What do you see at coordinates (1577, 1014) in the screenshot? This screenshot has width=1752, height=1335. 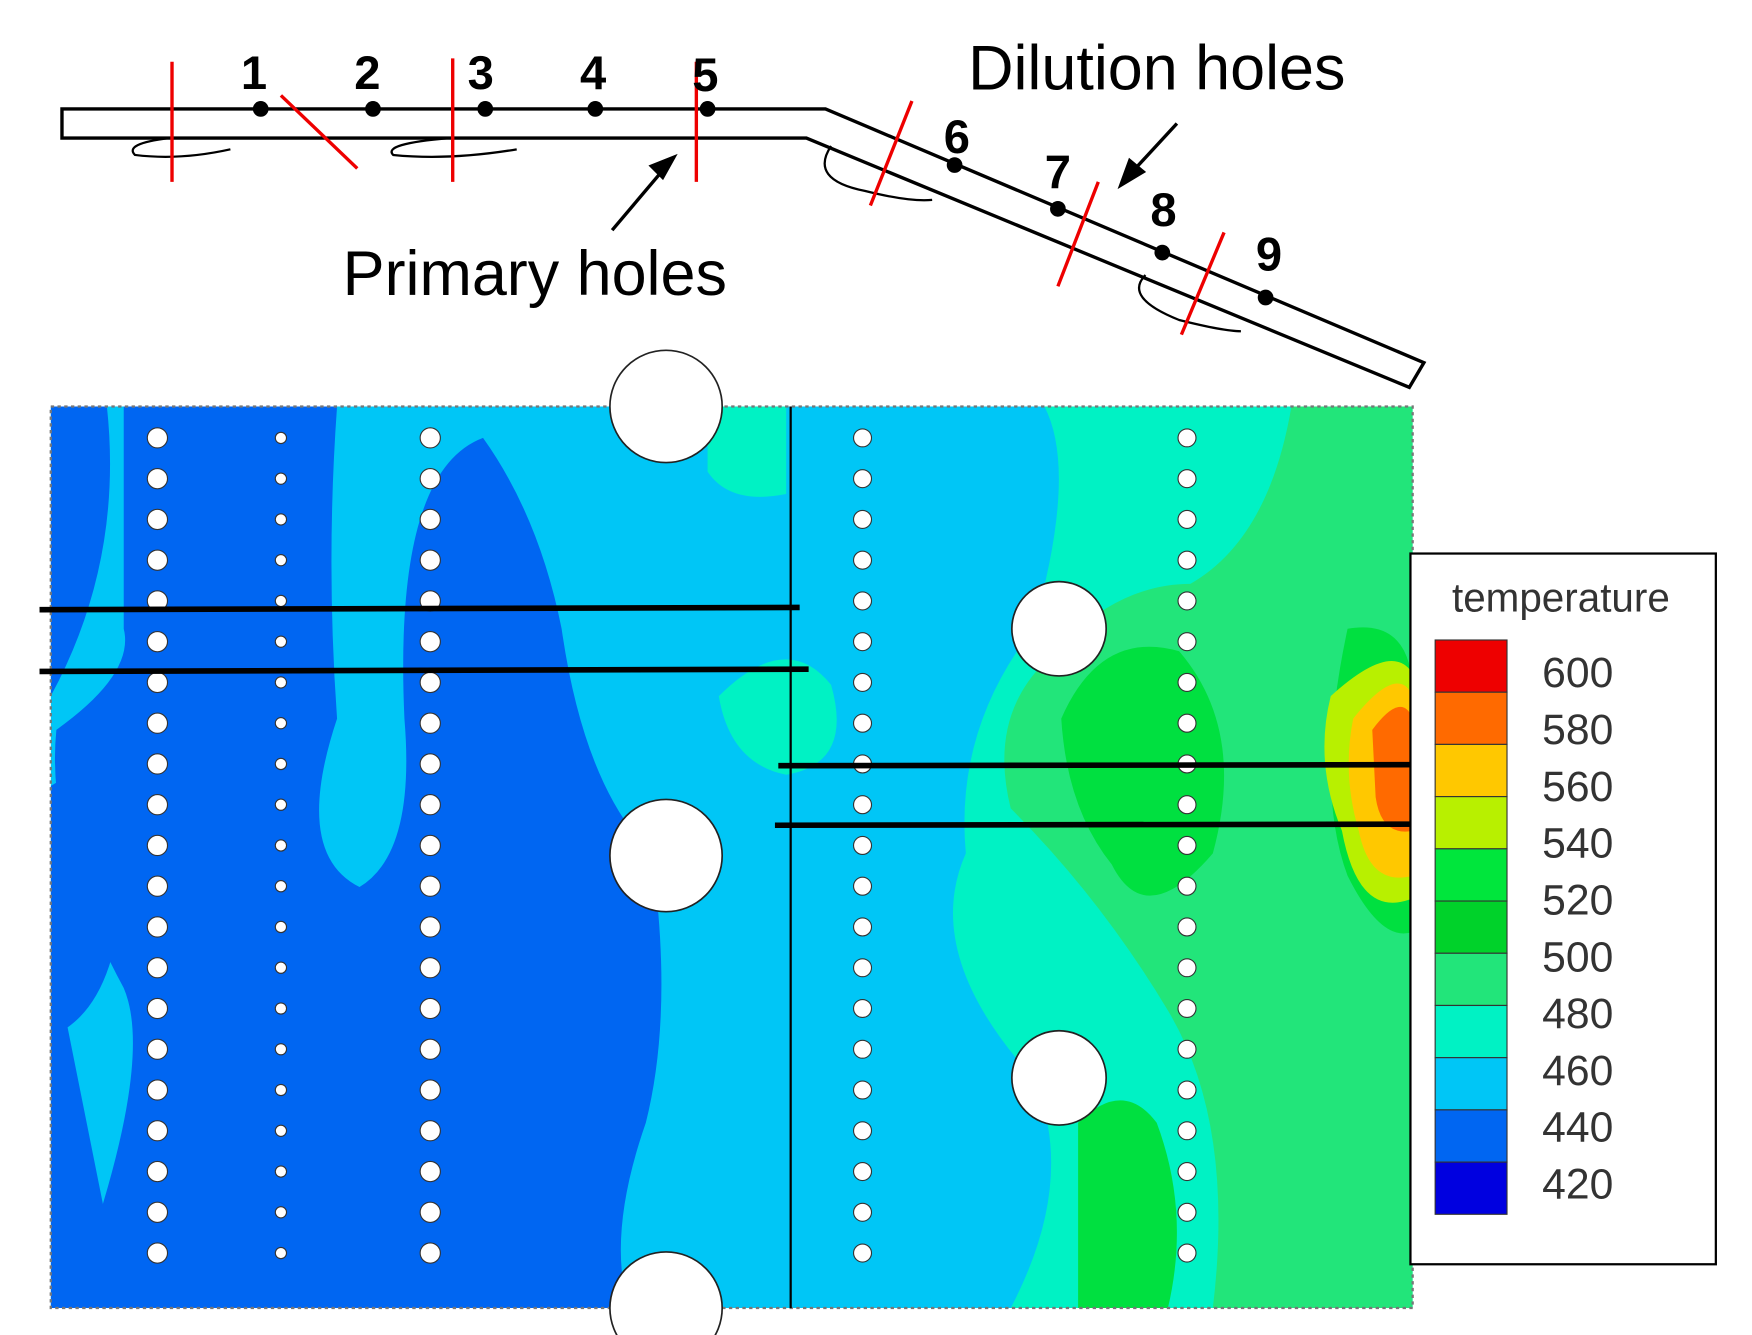 I see `legend-level: 480` at bounding box center [1577, 1014].